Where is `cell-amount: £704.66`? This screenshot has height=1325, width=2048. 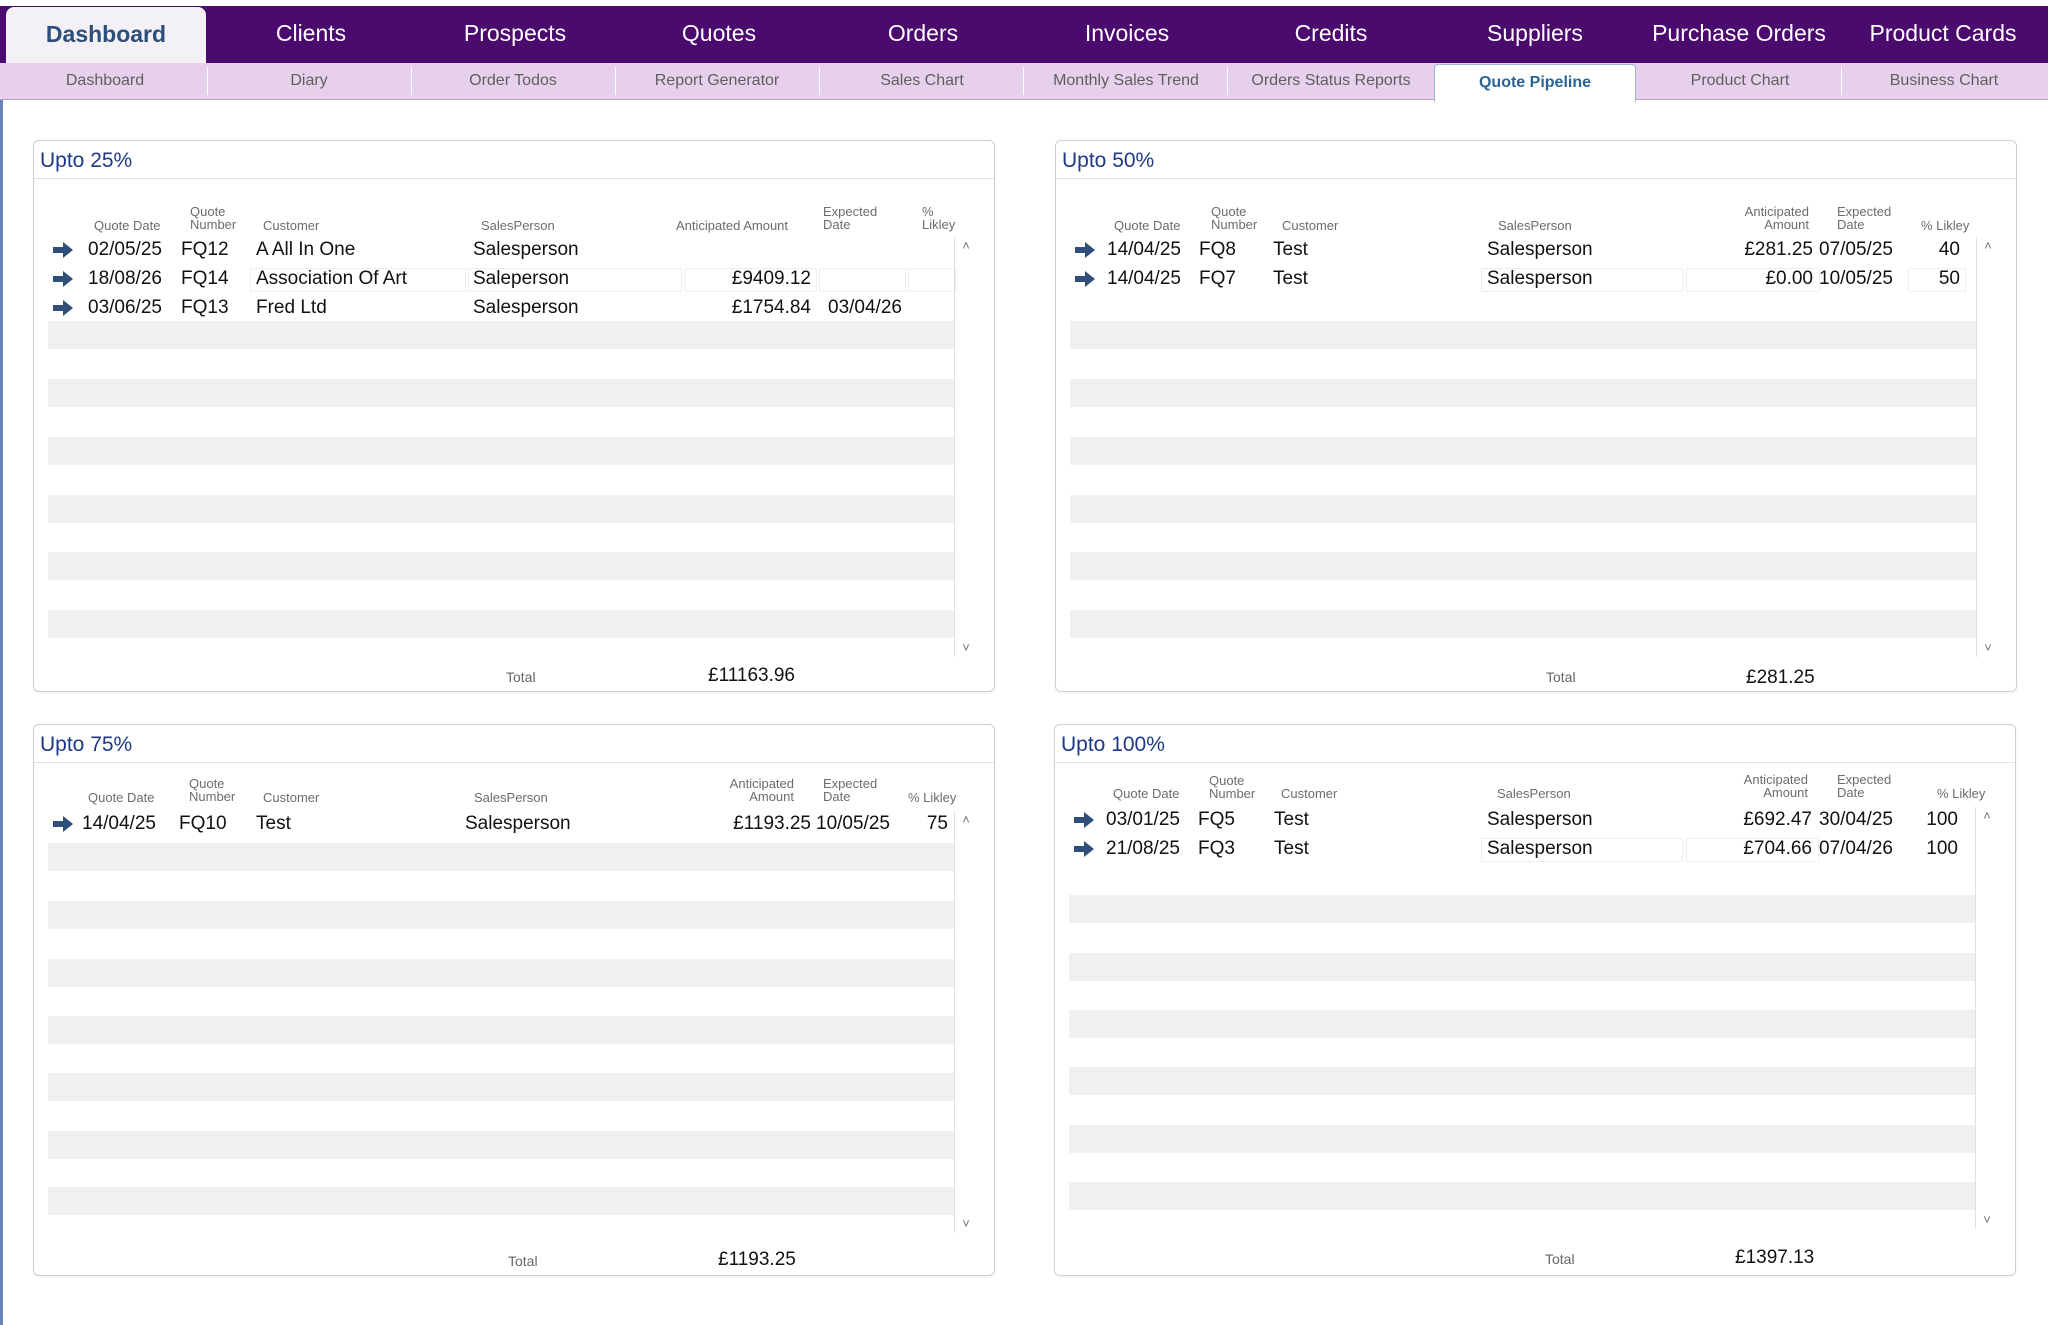 cell-amount: £704.66 is located at coordinates (1777, 848).